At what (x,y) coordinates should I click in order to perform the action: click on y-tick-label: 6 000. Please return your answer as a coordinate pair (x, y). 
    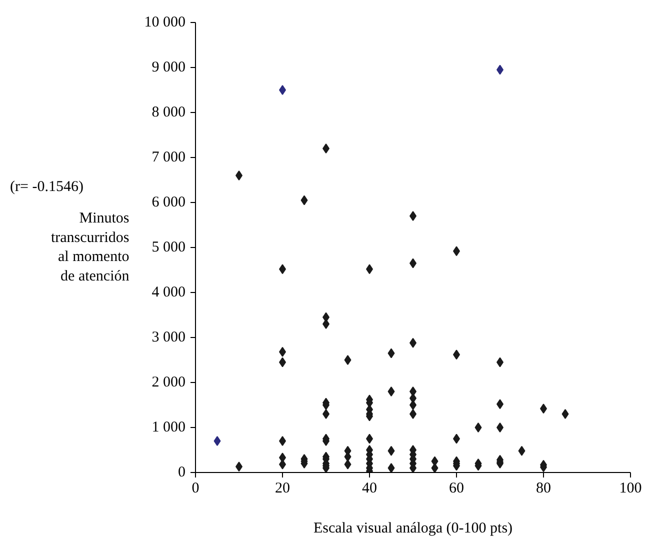
    Looking at the image, I should click on (169, 202).